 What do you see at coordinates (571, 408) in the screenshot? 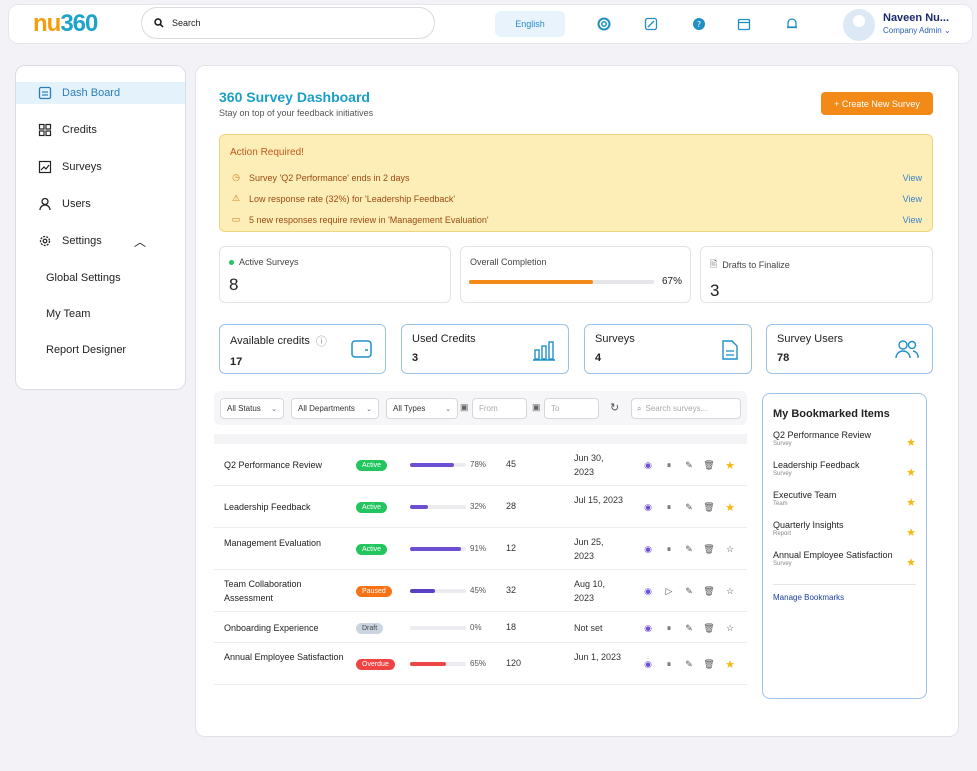
I see `date-to-input: To` at bounding box center [571, 408].